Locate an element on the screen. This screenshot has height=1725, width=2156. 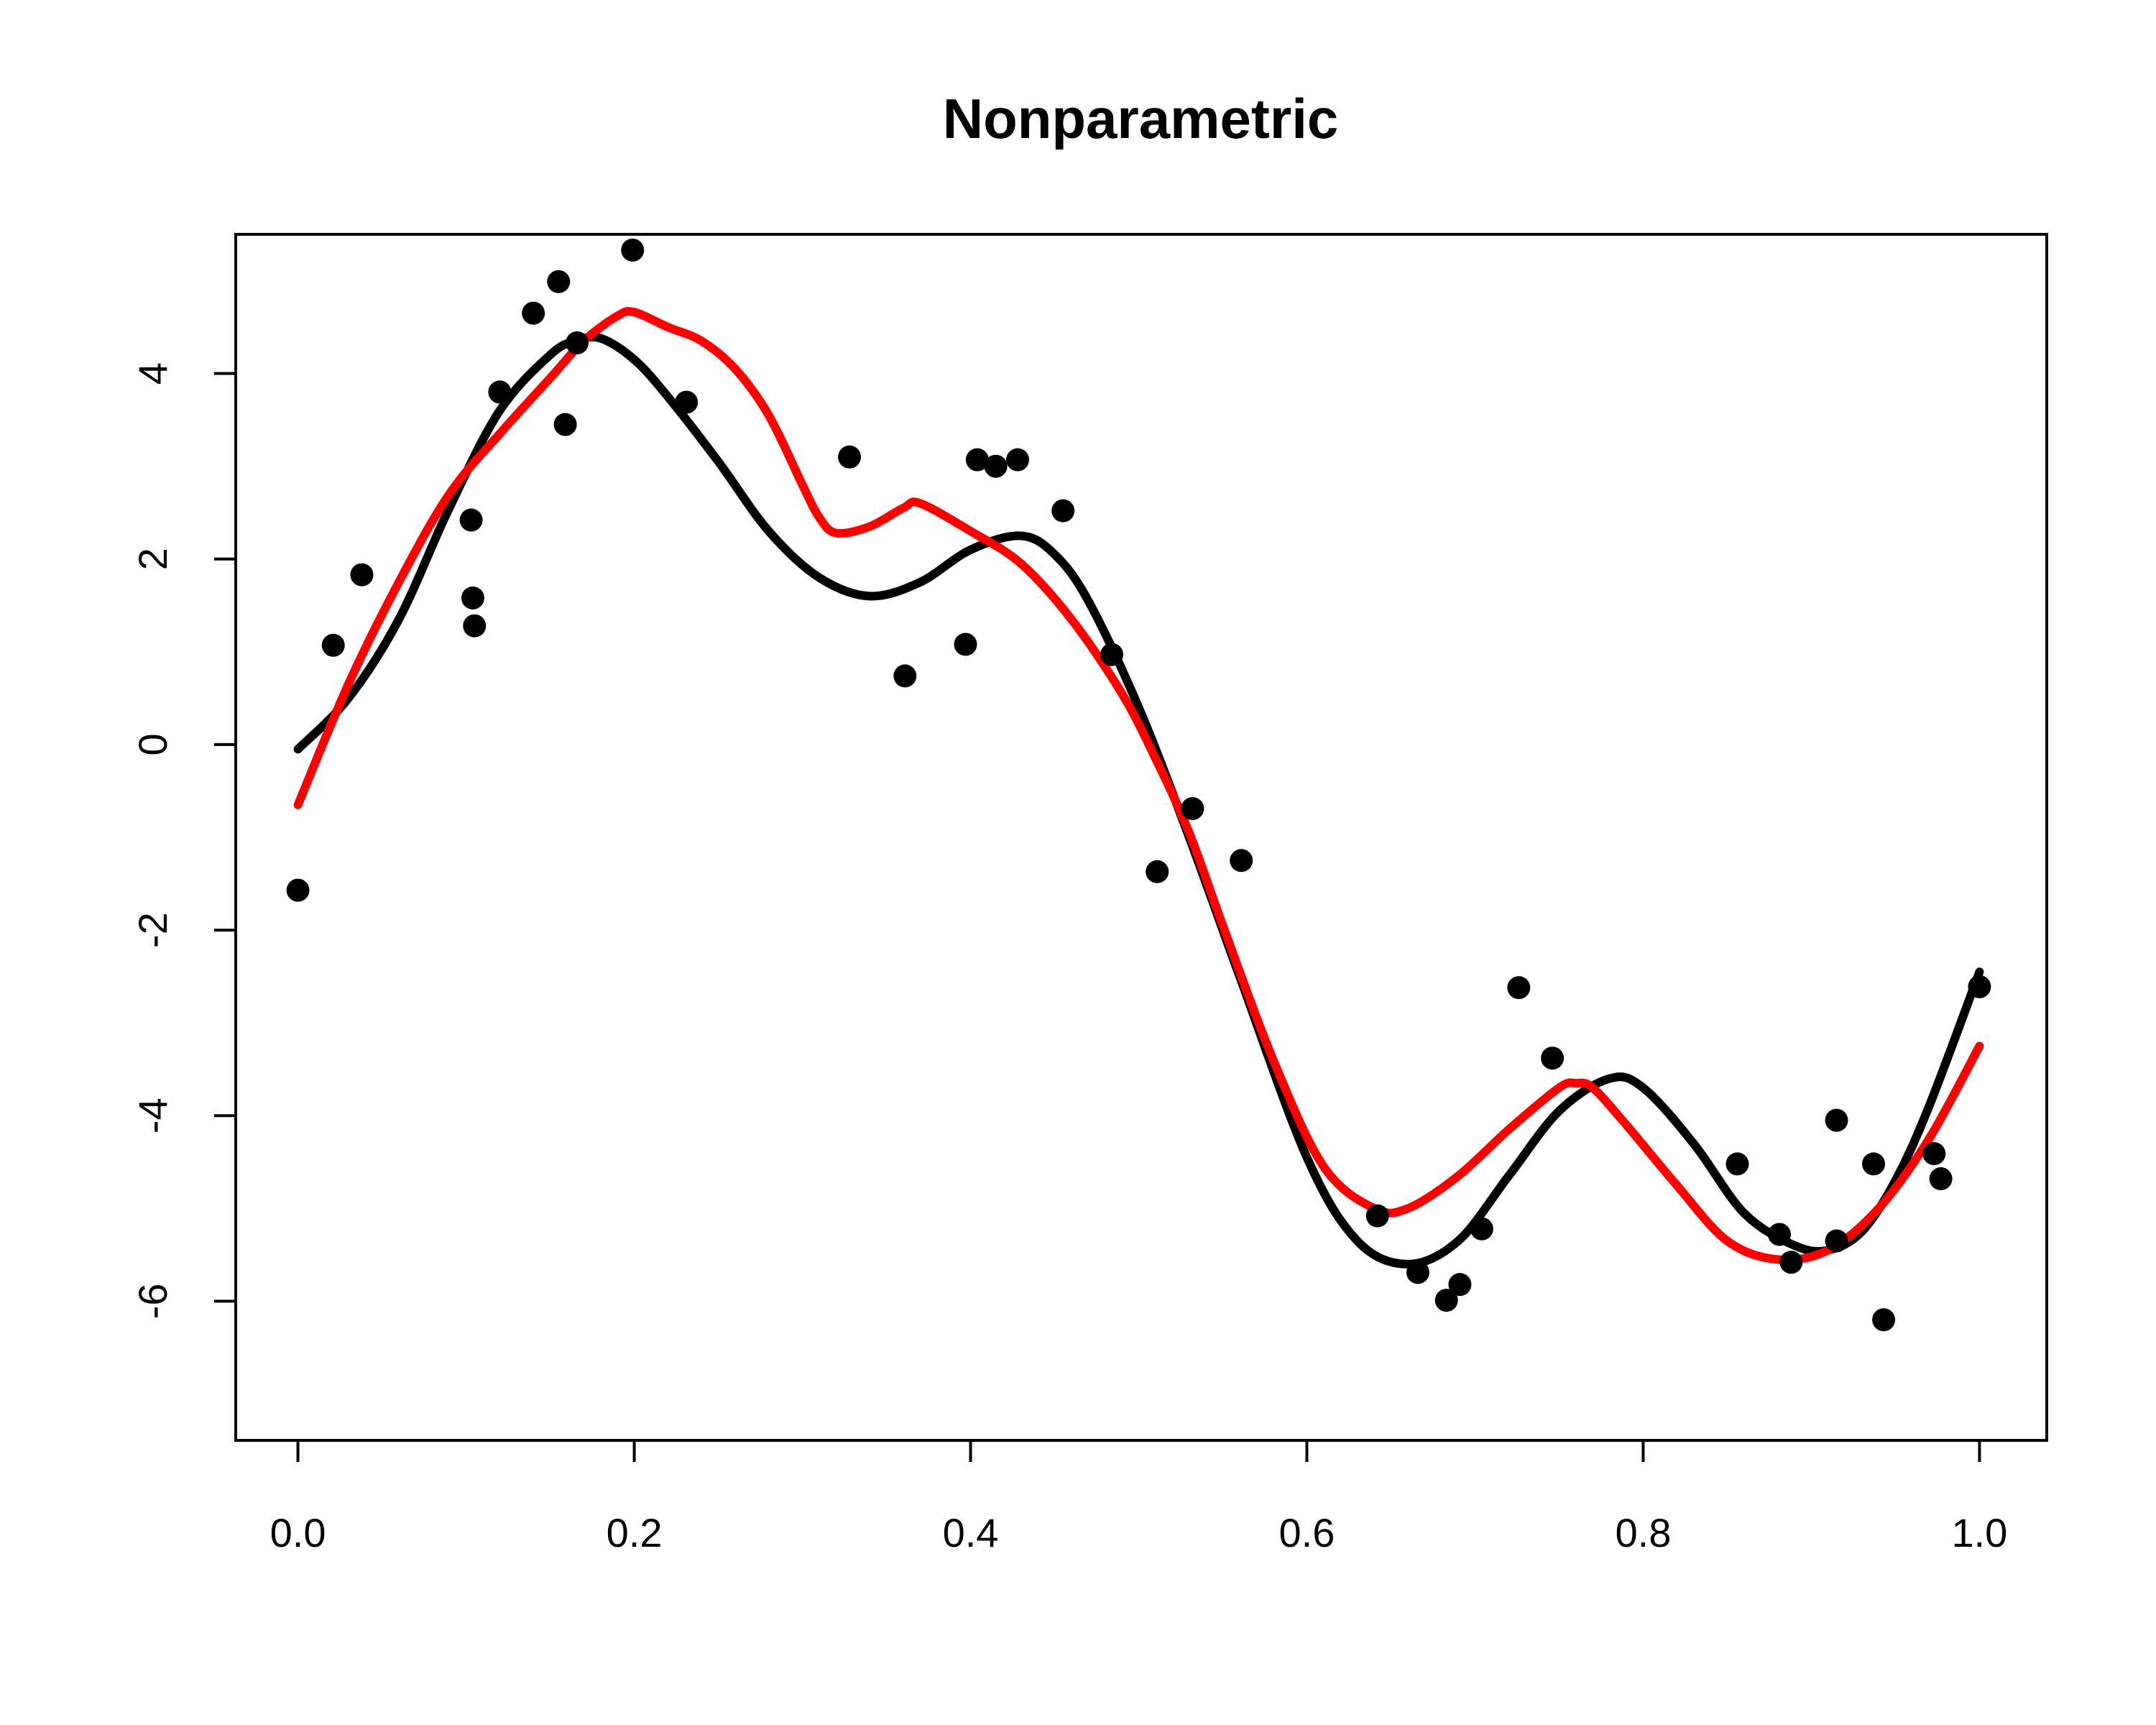
x-tick-label: 1.0 is located at coordinates (1979, 1532).